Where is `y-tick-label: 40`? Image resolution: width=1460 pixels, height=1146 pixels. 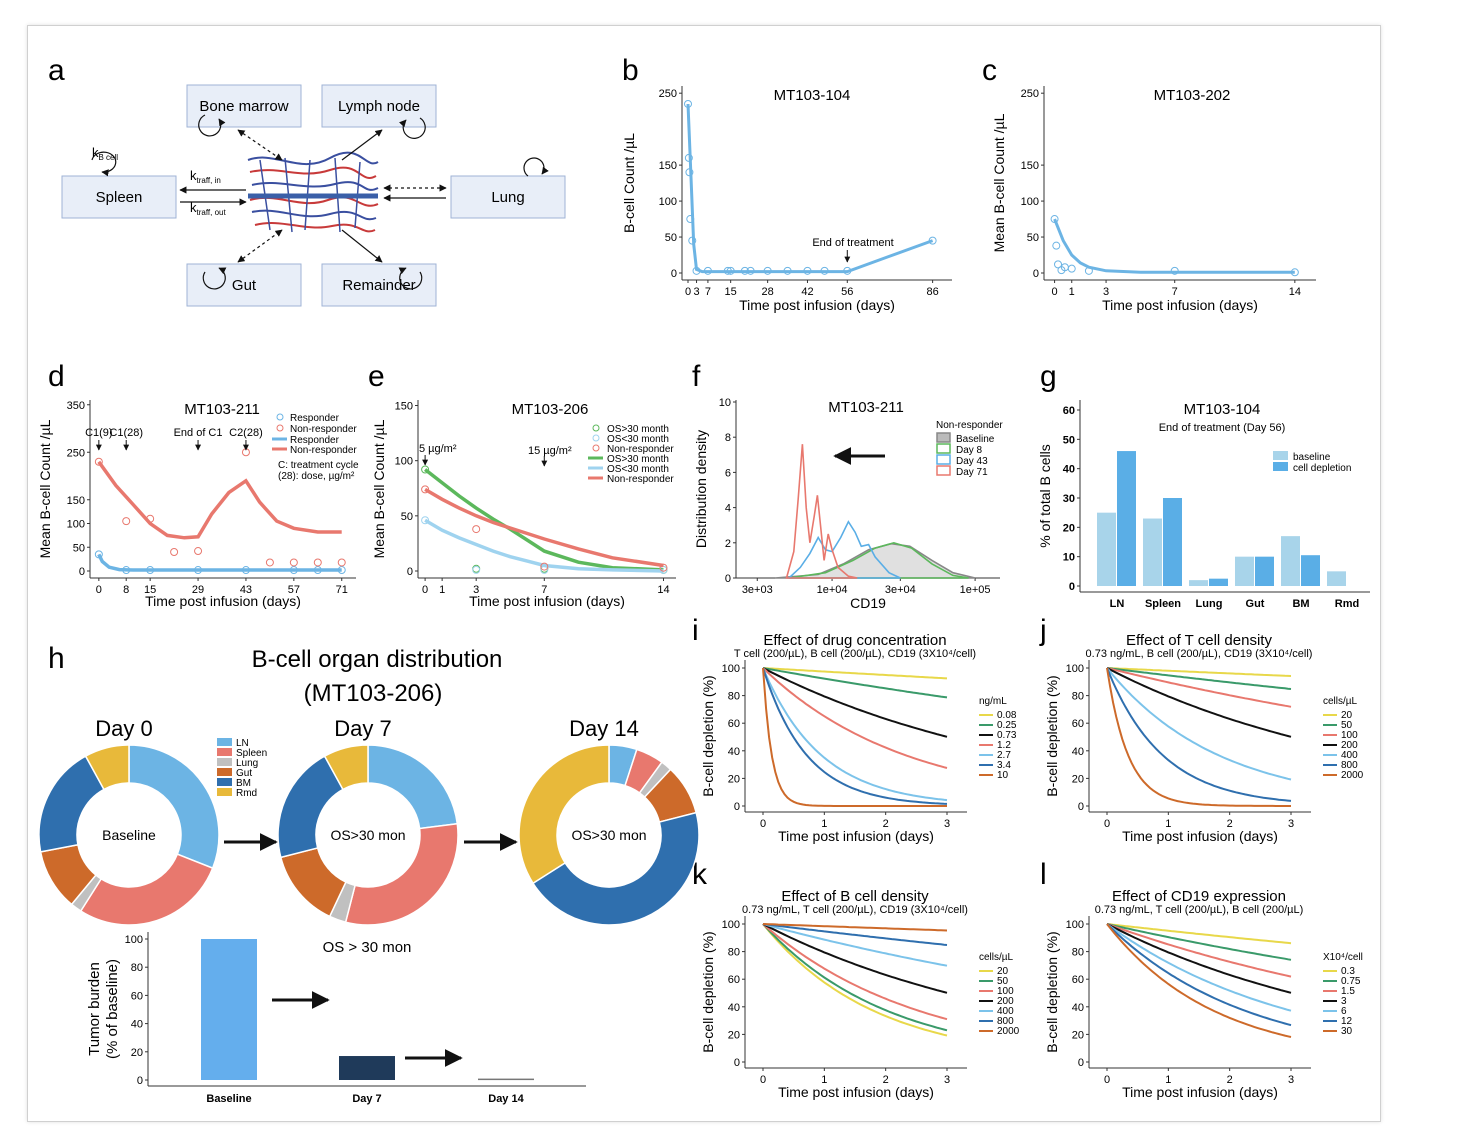 y-tick-label: 40 is located at coordinates (1078, 752).